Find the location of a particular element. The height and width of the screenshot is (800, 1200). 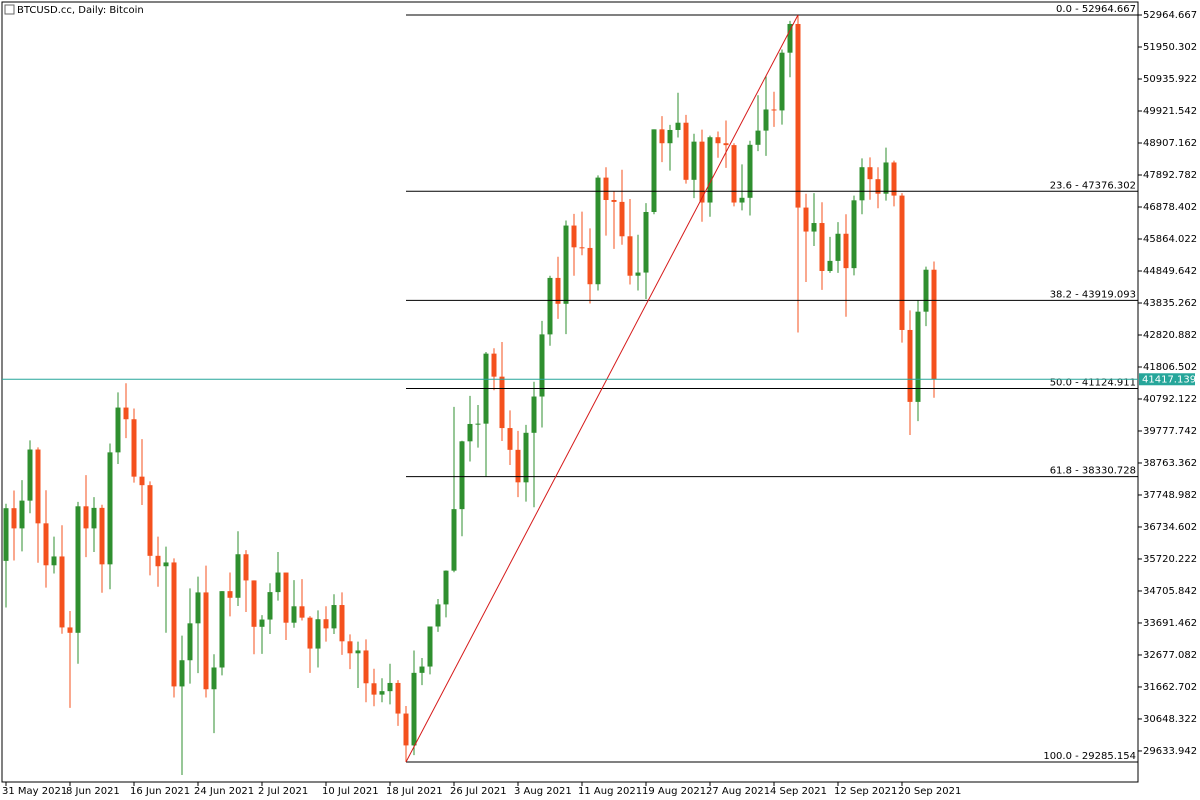

last-price-label: 41417.139 is located at coordinates (1169, 379).